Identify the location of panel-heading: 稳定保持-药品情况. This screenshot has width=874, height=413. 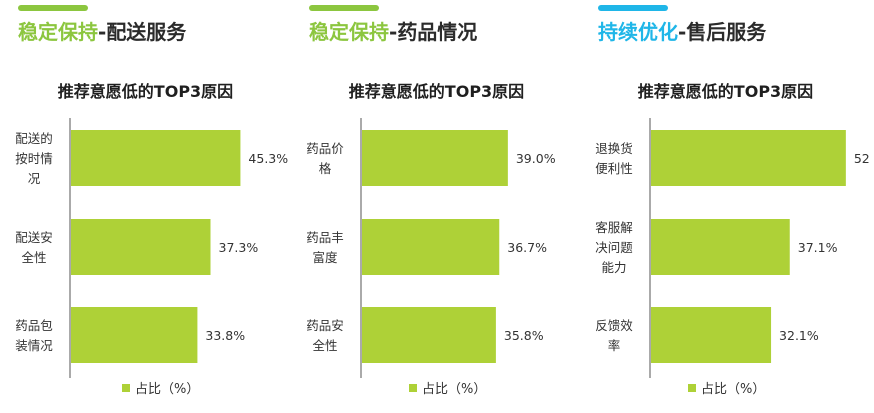
(393, 30).